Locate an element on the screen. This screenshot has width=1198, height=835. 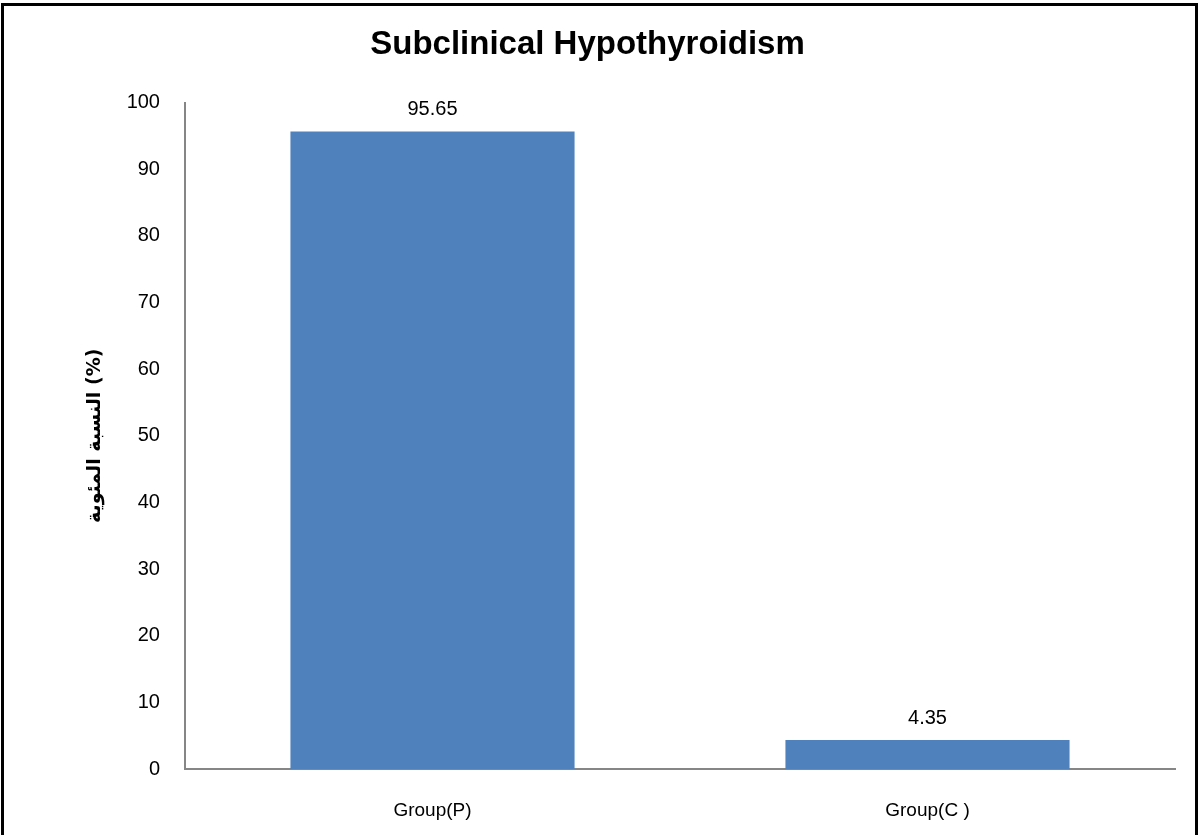
data-label: 4.35 is located at coordinates (927, 716).